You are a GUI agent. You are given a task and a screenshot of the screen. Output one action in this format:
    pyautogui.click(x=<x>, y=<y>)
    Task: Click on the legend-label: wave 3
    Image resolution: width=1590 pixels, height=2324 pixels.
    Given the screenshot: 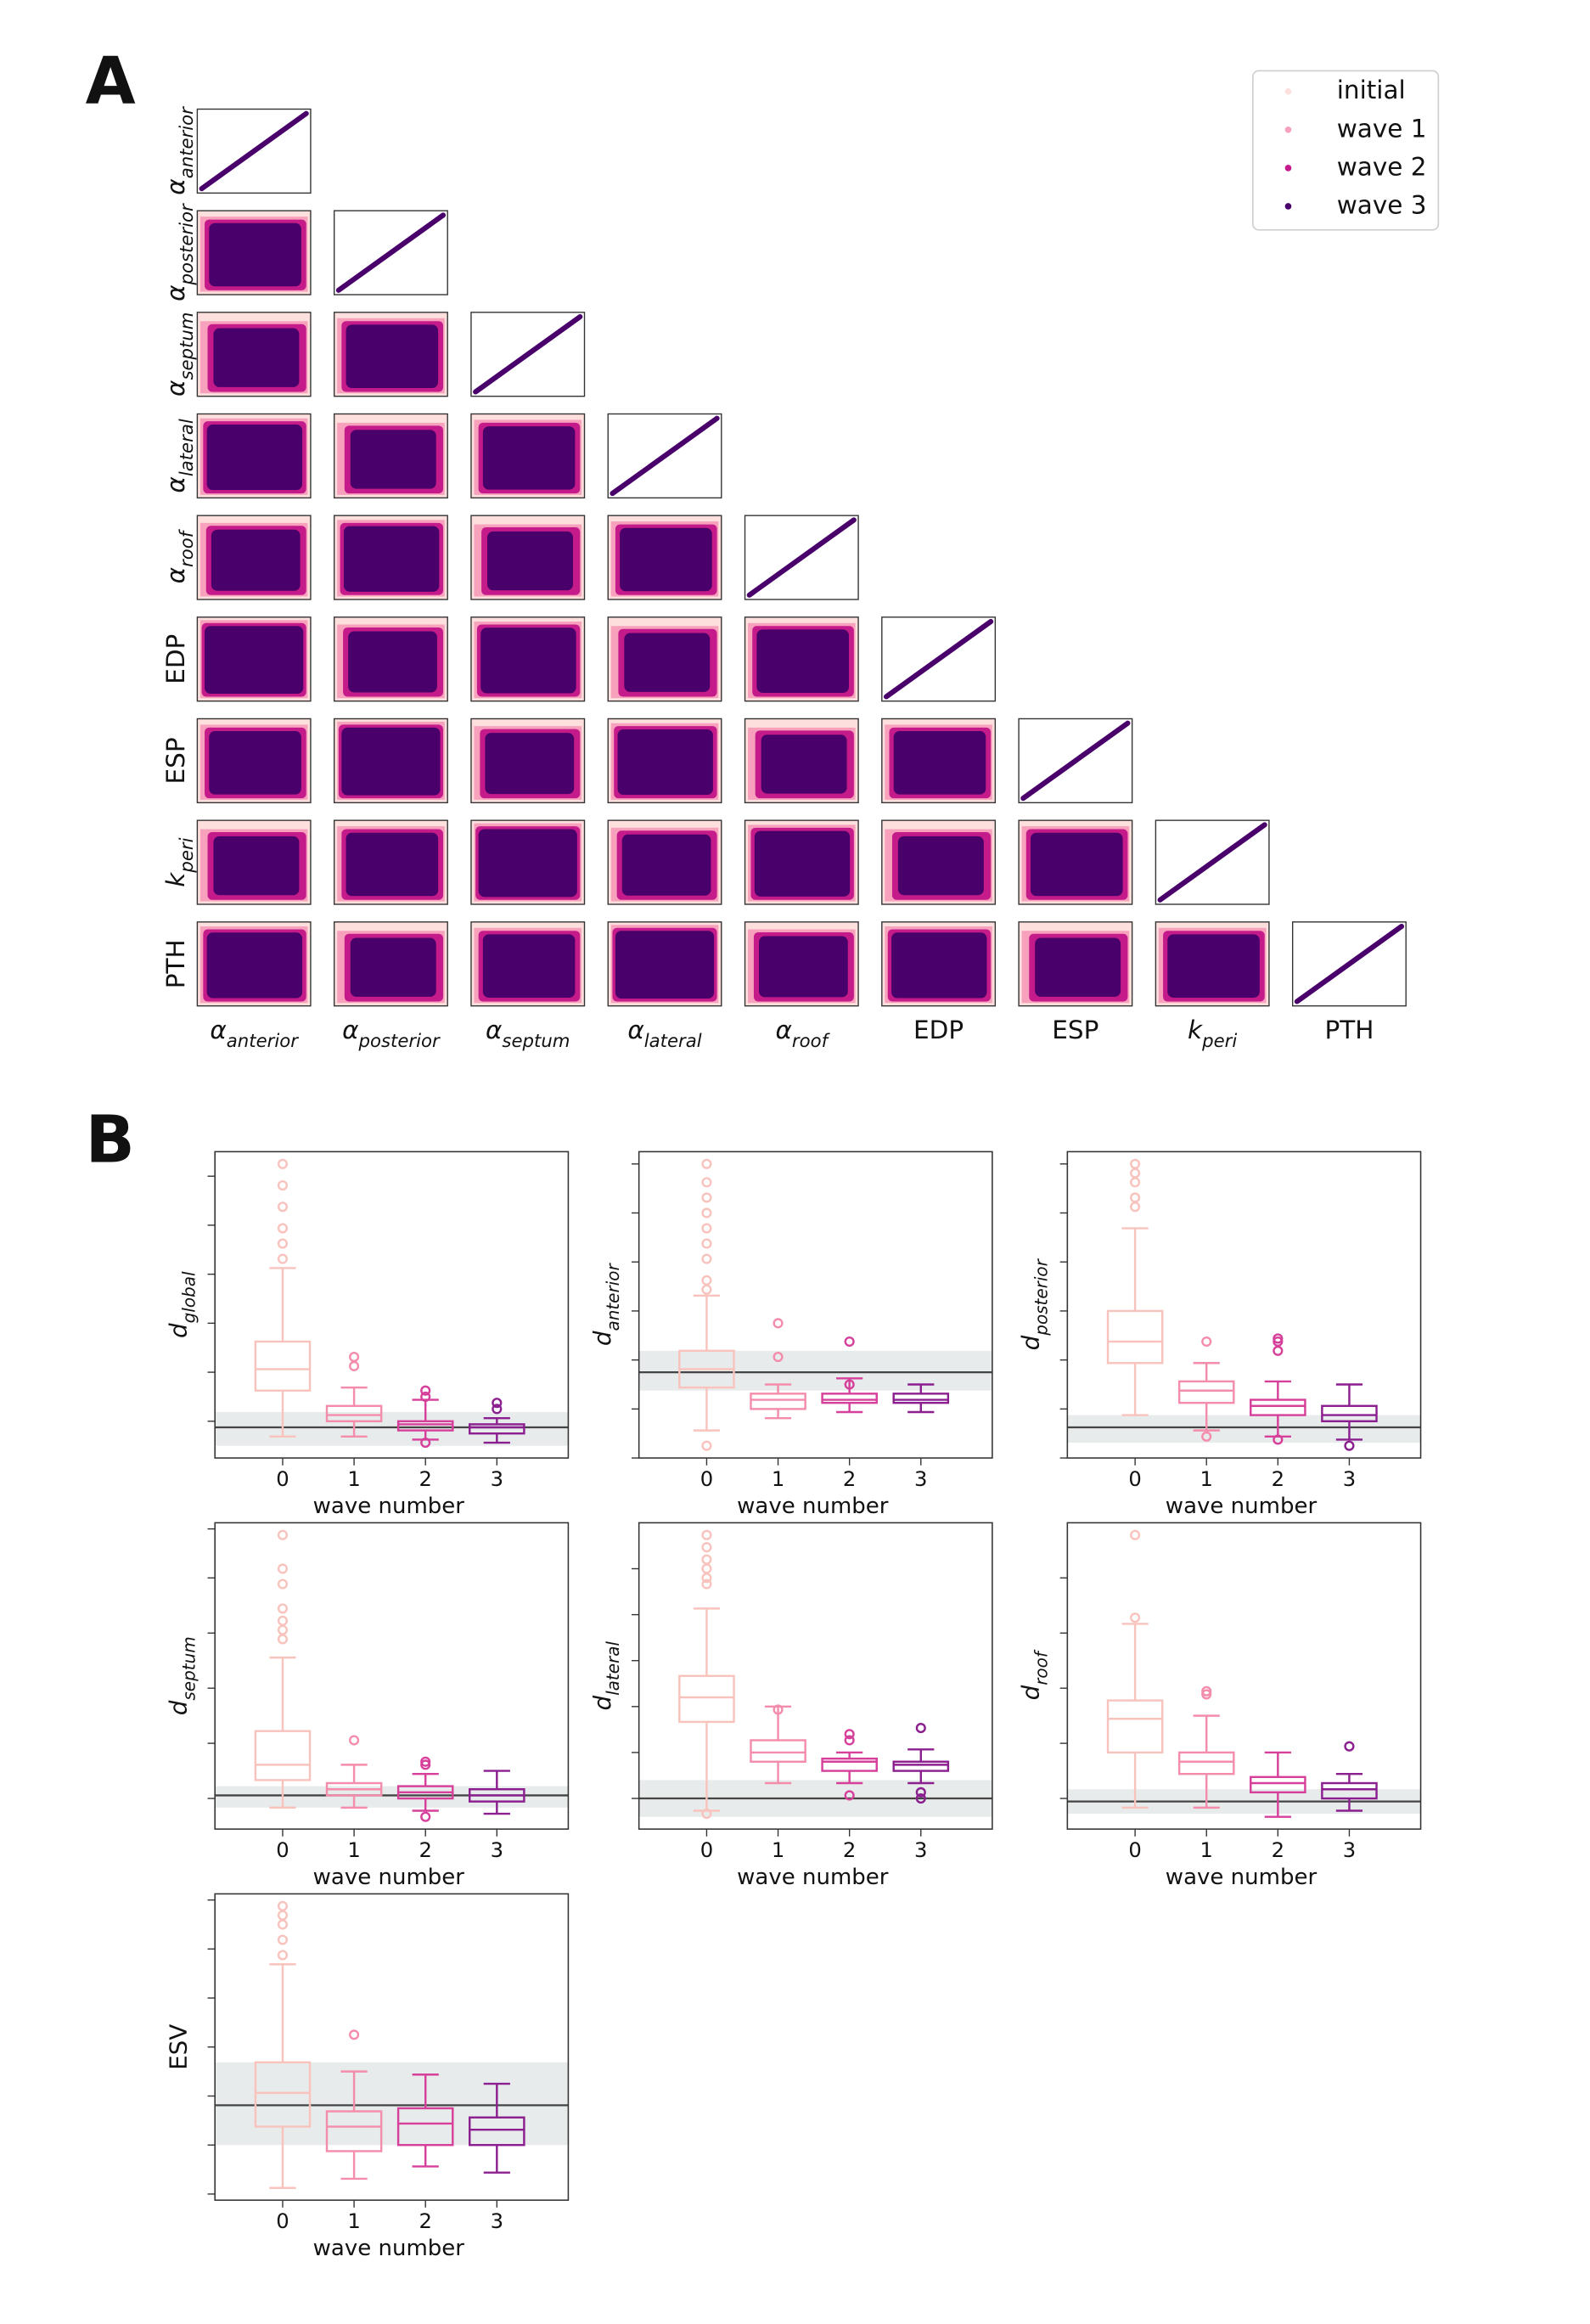 What is the action you would take?
    pyautogui.click(x=1382, y=204)
    